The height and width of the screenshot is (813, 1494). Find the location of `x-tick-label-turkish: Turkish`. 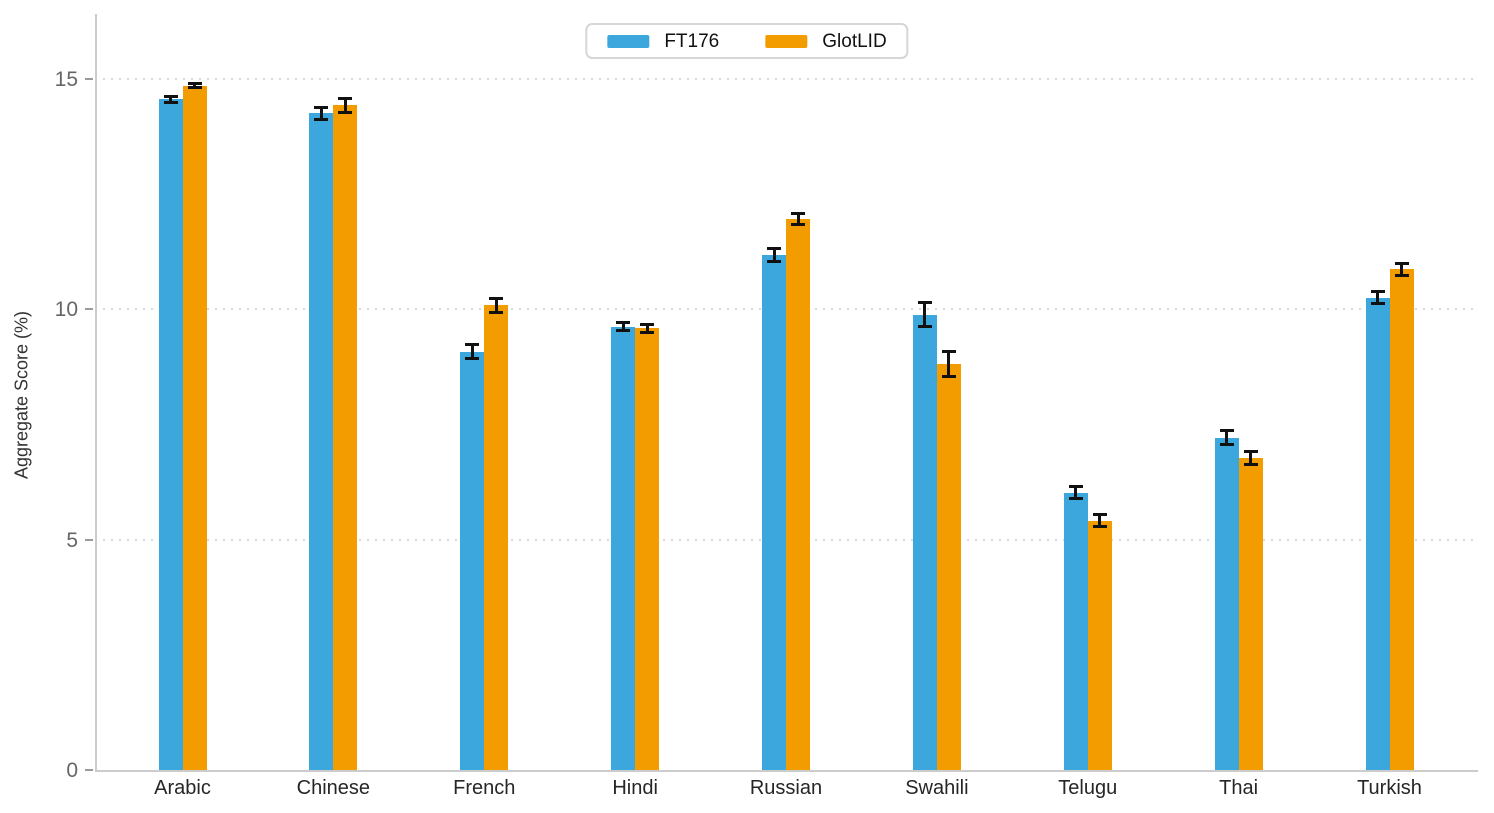

x-tick-label-turkish: Turkish is located at coordinates (1389, 788).